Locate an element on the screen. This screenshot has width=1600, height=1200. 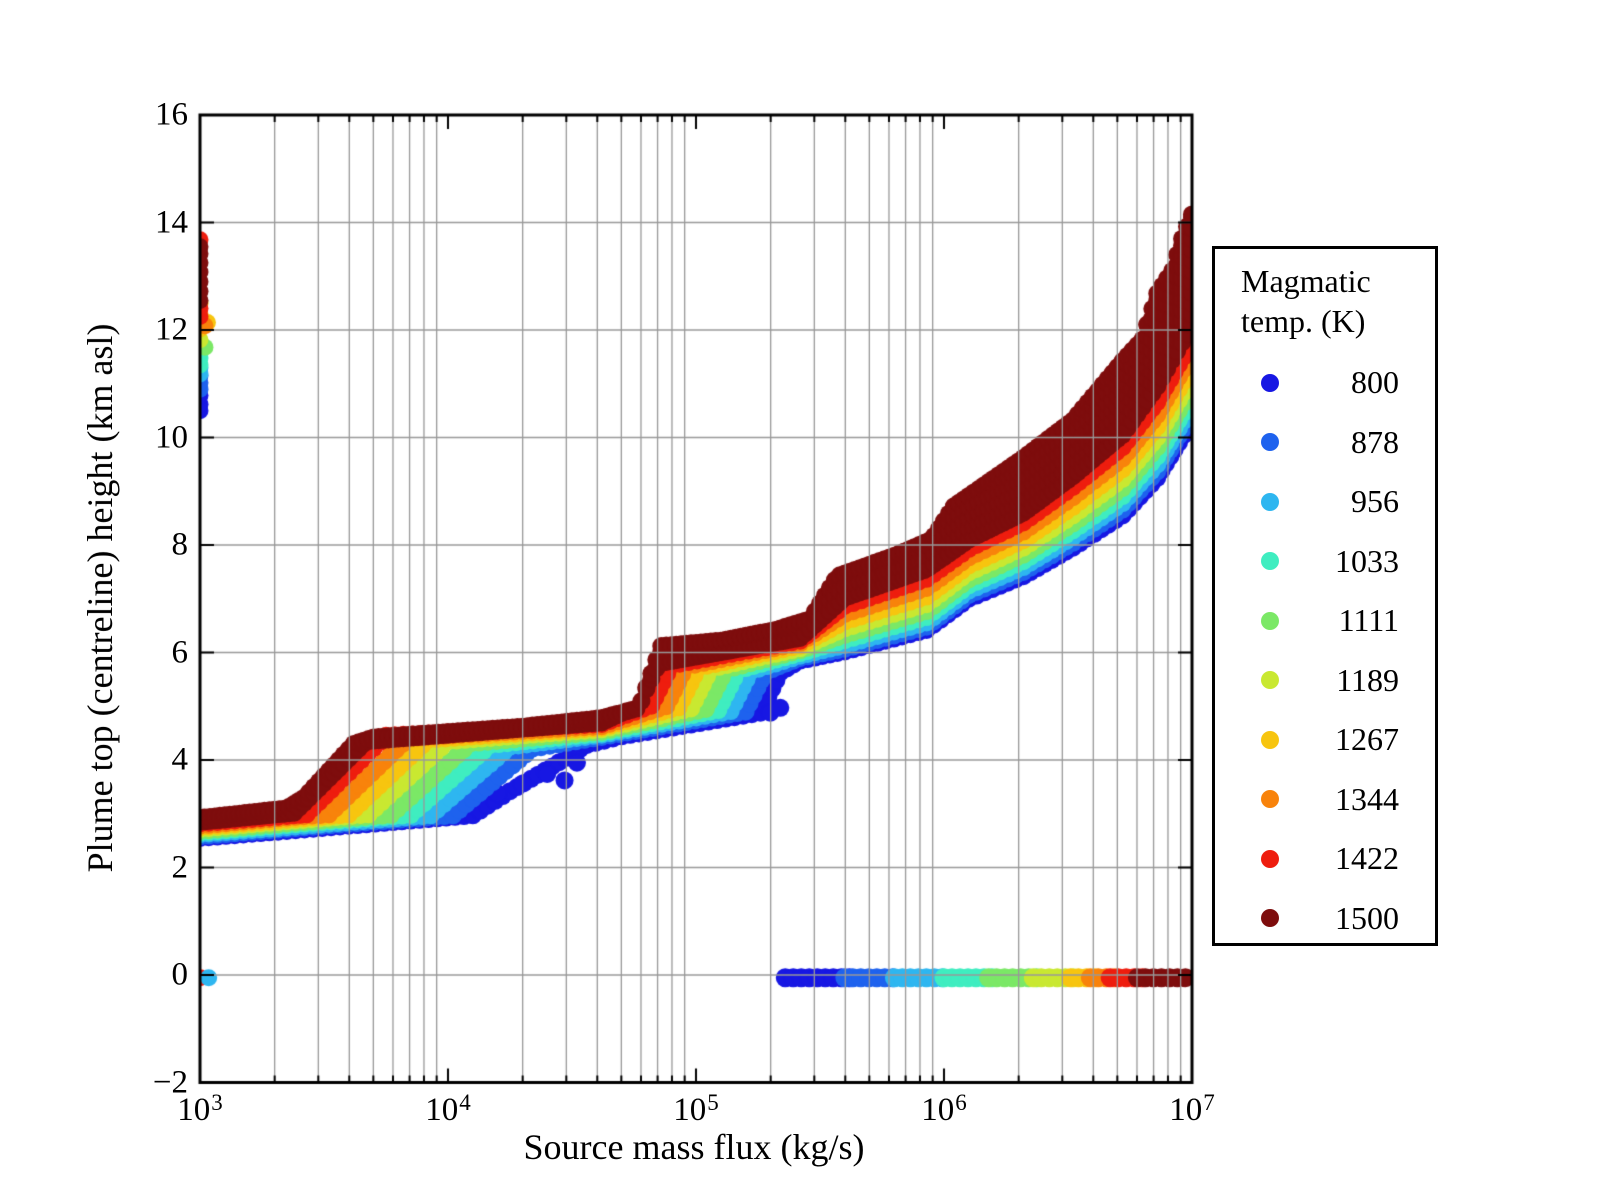
legend-item-1422: 1422 is located at coordinates (1325, 859).